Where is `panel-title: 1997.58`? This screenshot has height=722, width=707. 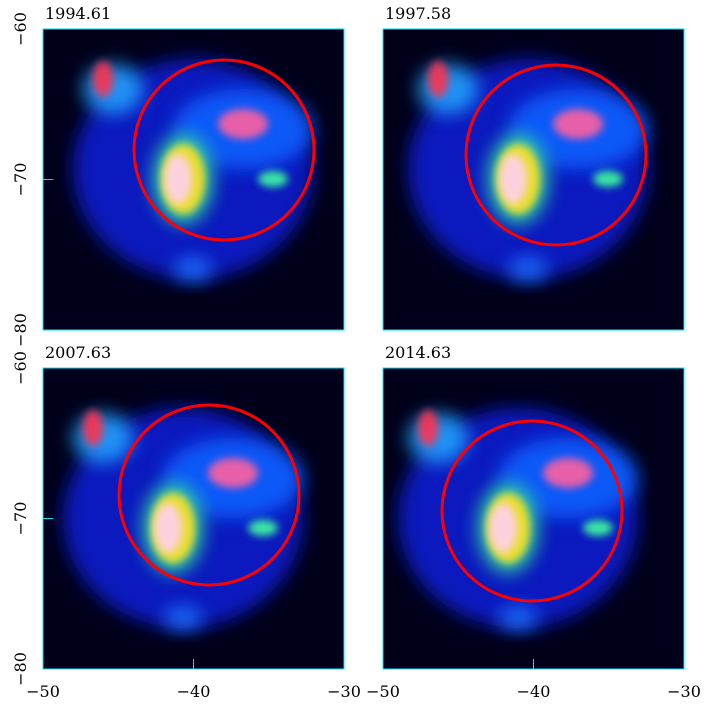
panel-title: 1997.58 is located at coordinates (418, 13).